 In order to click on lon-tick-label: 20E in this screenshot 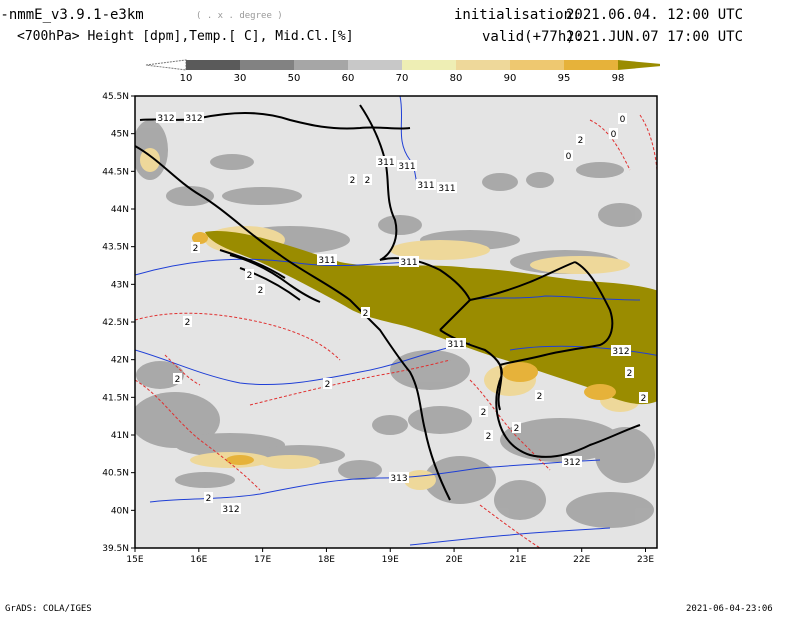, I will do `click(454, 560)`.